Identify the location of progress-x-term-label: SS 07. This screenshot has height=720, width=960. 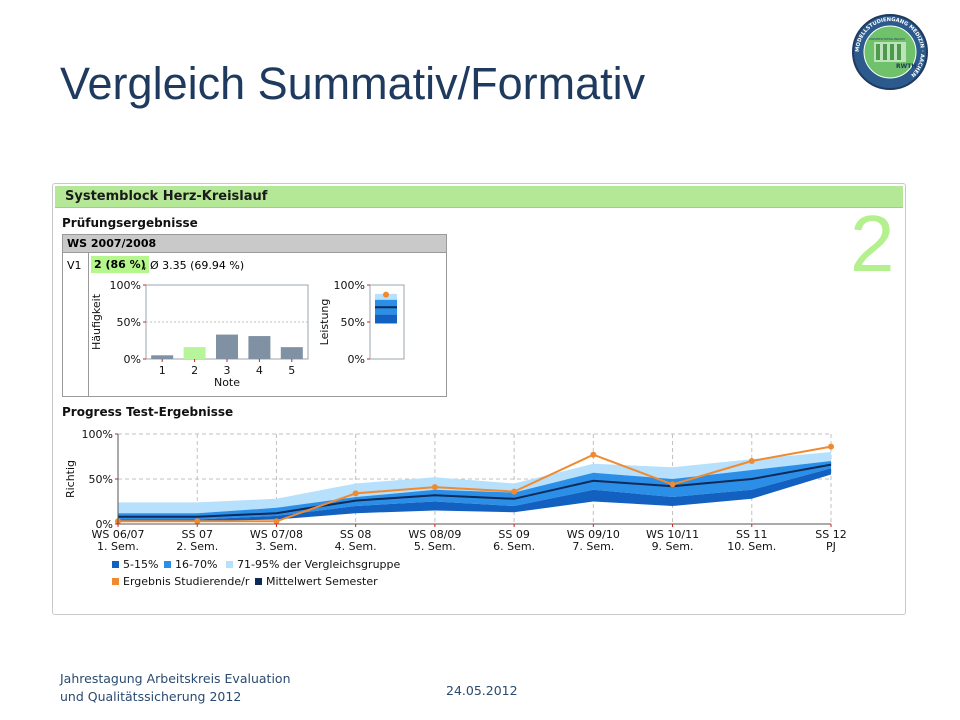
(196, 534).